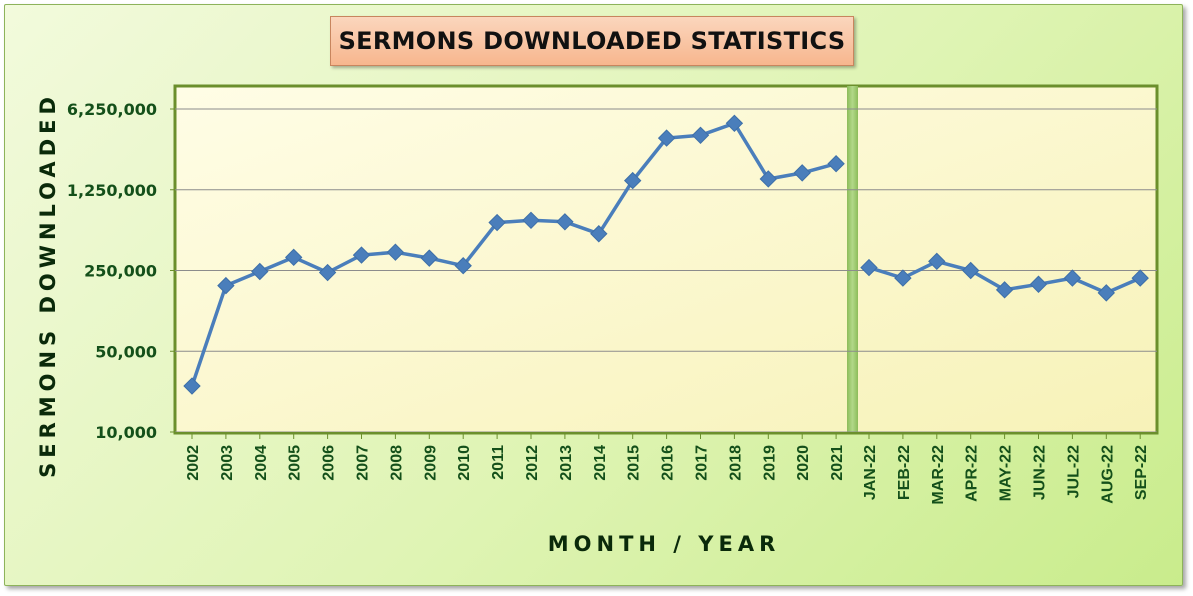 The height and width of the screenshot is (596, 1193). Describe the element at coordinates (48, 285) in the screenshot. I see `y-axis-title: SERMONS DOWNLOADED` at that location.